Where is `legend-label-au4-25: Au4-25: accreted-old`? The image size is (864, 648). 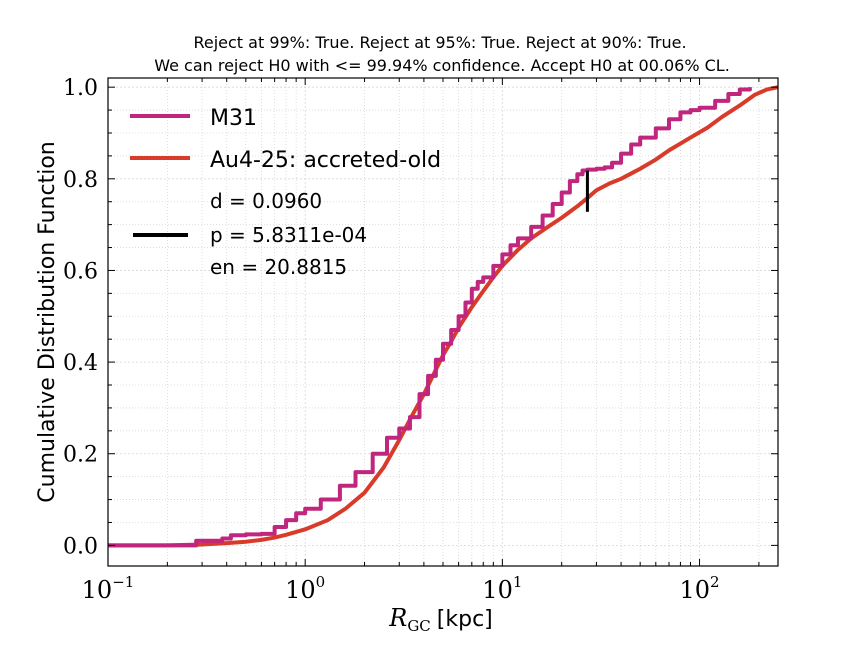 legend-label-au4-25: Au4-25: accreted-old is located at coordinates (325, 160).